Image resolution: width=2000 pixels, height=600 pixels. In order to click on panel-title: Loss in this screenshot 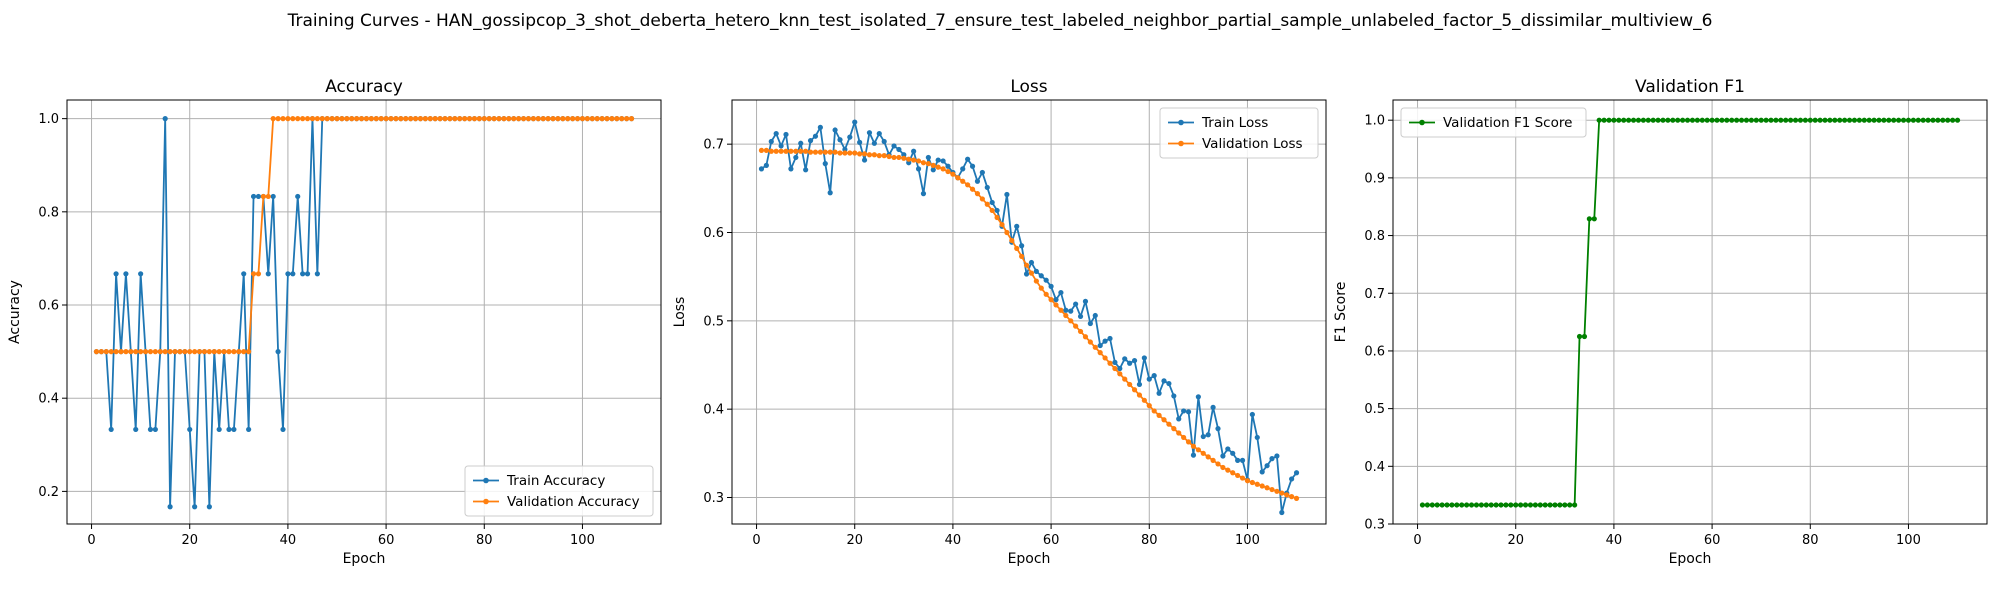, I will do `click(1028, 87)`.